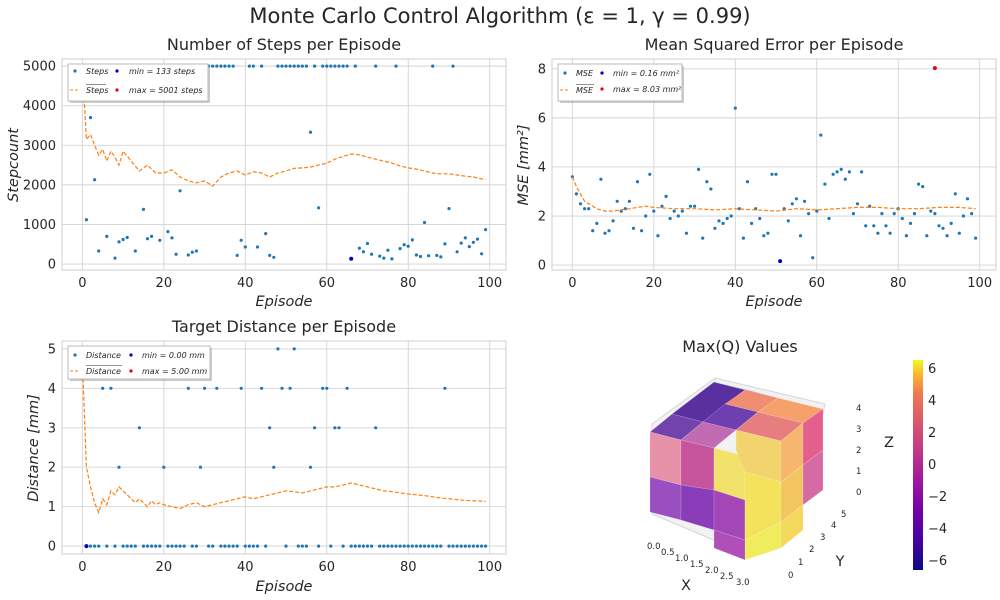  What do you see at coordinates (489, 283) in the screenshot?
I see `steps-x-tick: 100` at bounding box center [489, 283].